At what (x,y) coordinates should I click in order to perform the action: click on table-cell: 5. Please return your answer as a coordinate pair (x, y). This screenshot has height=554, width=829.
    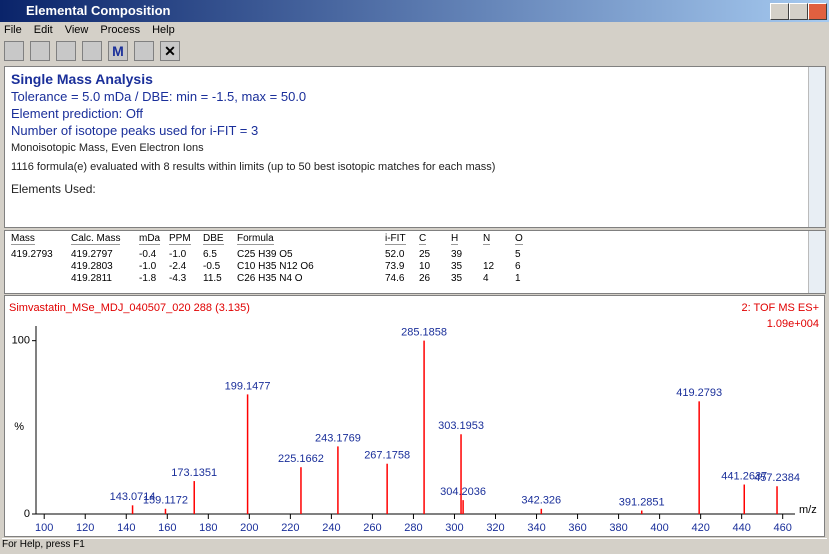
    Looking at the image, I should click on (518, 254).